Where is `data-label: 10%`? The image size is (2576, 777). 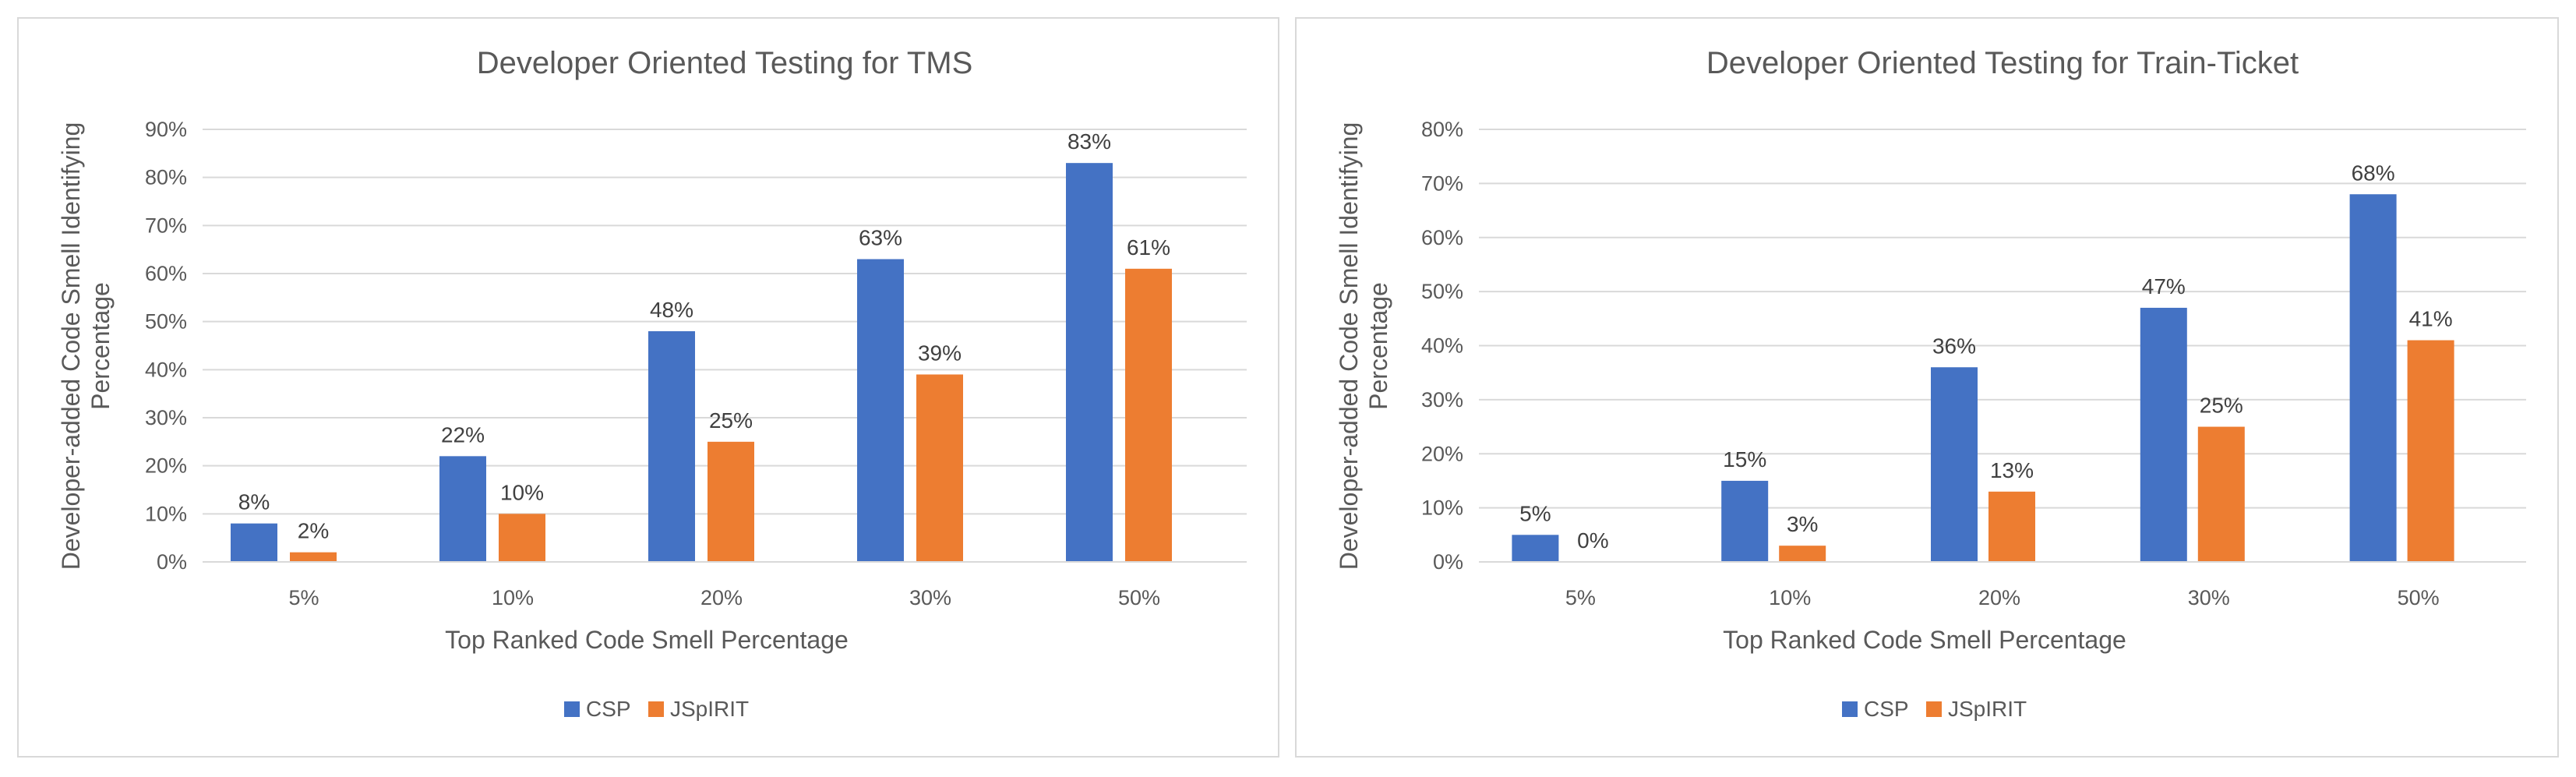 data-label: 10% is located at coordinates (522, 492).